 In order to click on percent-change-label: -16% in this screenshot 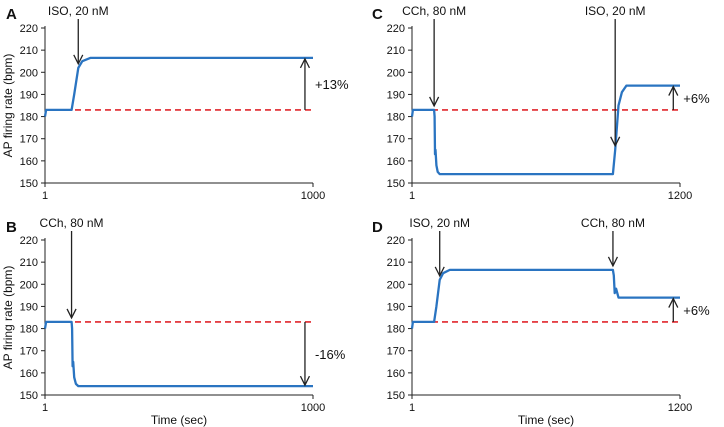, I will do `click(330, 354)`.